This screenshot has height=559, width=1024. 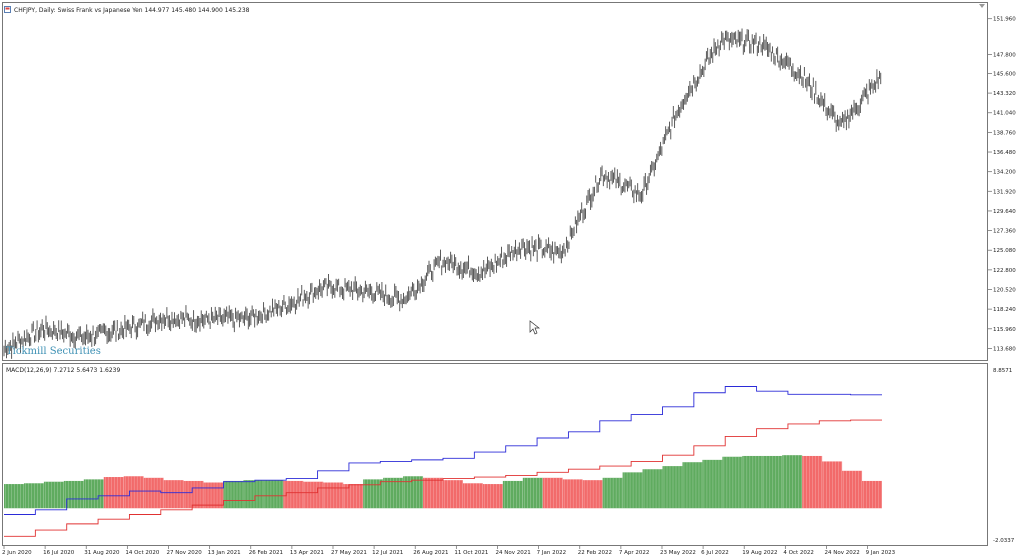 What do you see at coordinates (24, 10) in the screenshot?
I see `symbol-label: CHFJPY` at bounding box center [24, 10].